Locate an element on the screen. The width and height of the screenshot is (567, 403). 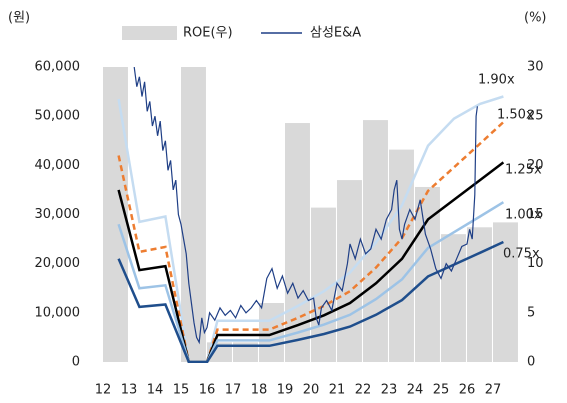
y2-tick-label: 10 is located at coordinates (535, 263).